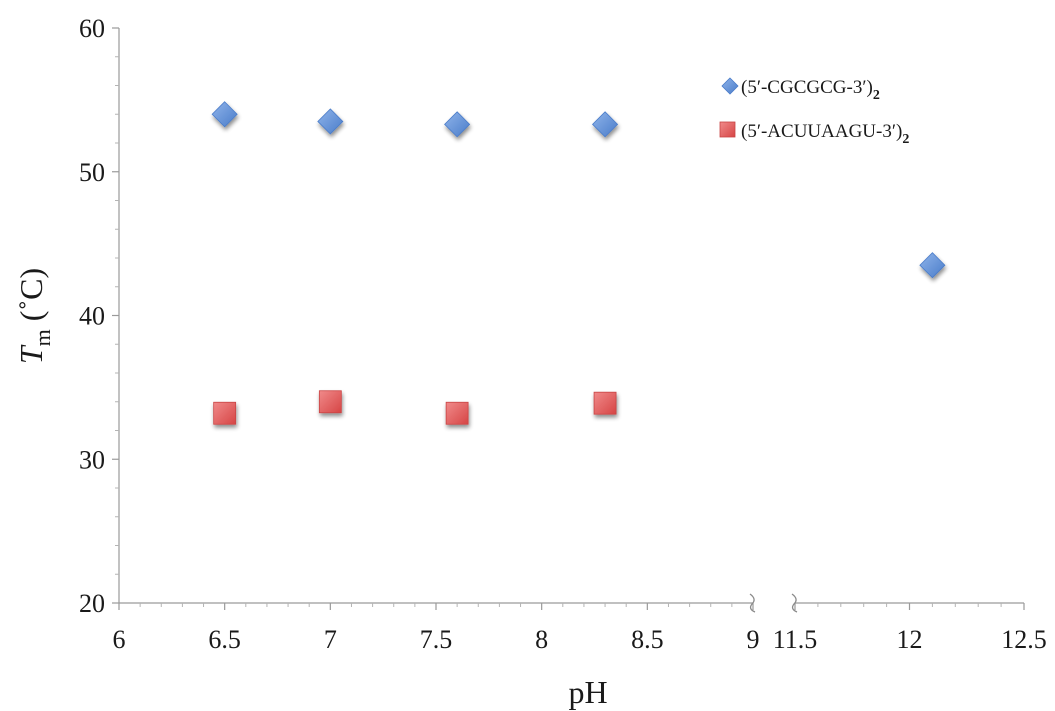 This screenshot has height=711, width=1055. I want to click on x-tick-label: 8.5, so click(647, 639).